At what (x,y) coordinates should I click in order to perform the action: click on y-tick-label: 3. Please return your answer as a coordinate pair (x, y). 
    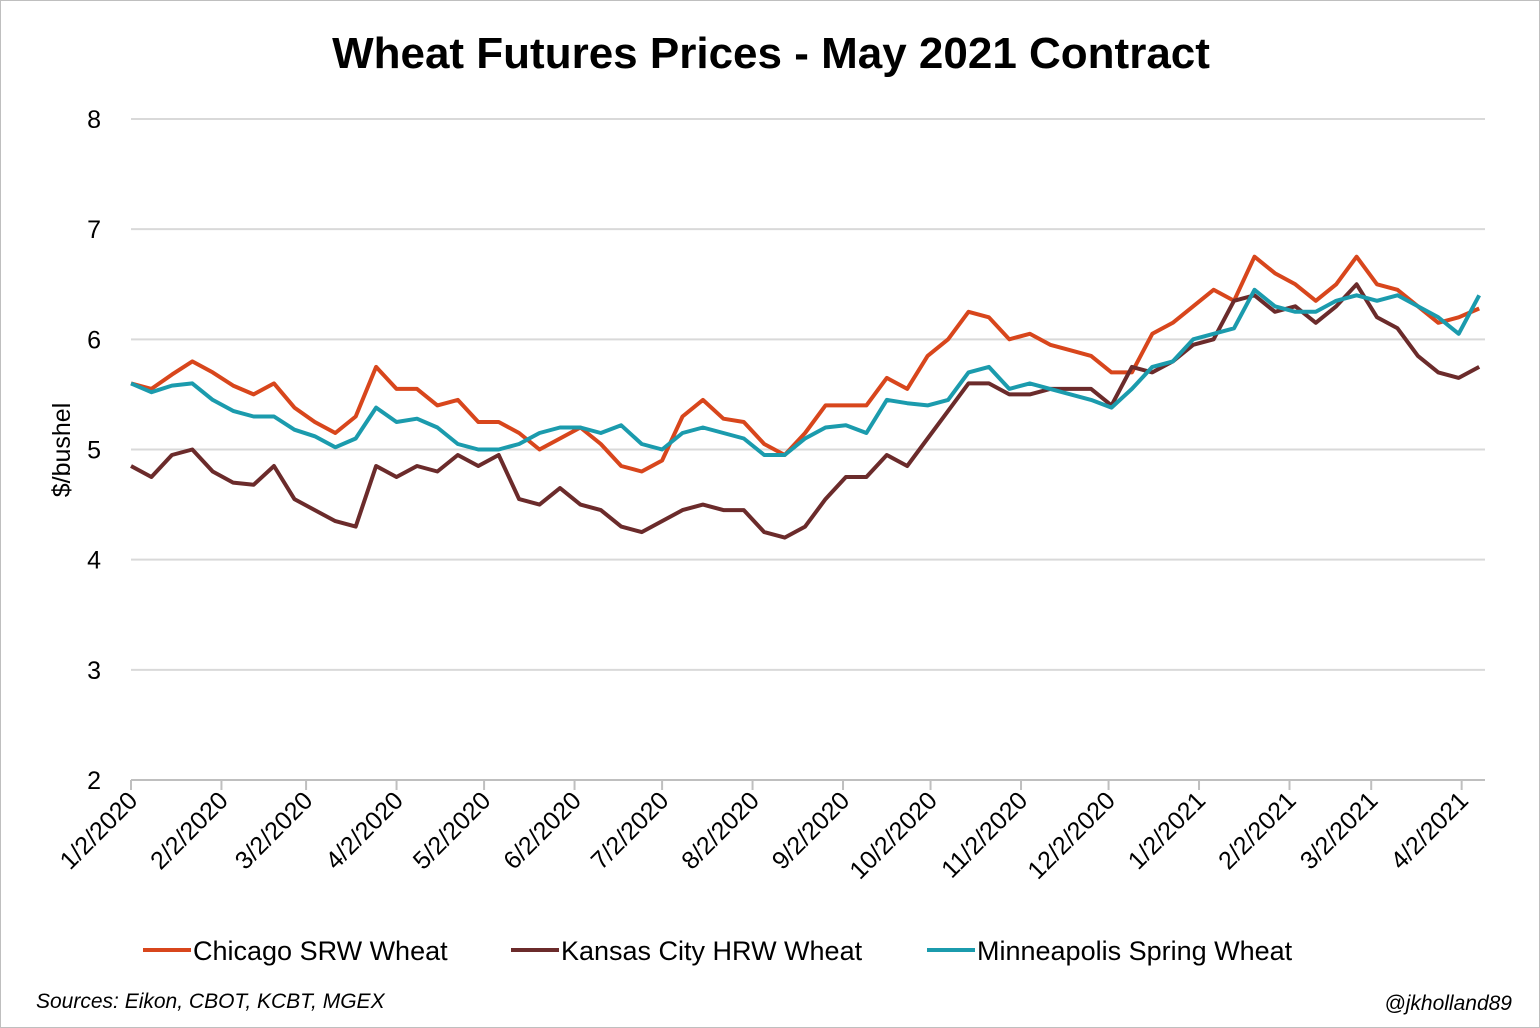
    Looking at the image, I should click on (94, 671).